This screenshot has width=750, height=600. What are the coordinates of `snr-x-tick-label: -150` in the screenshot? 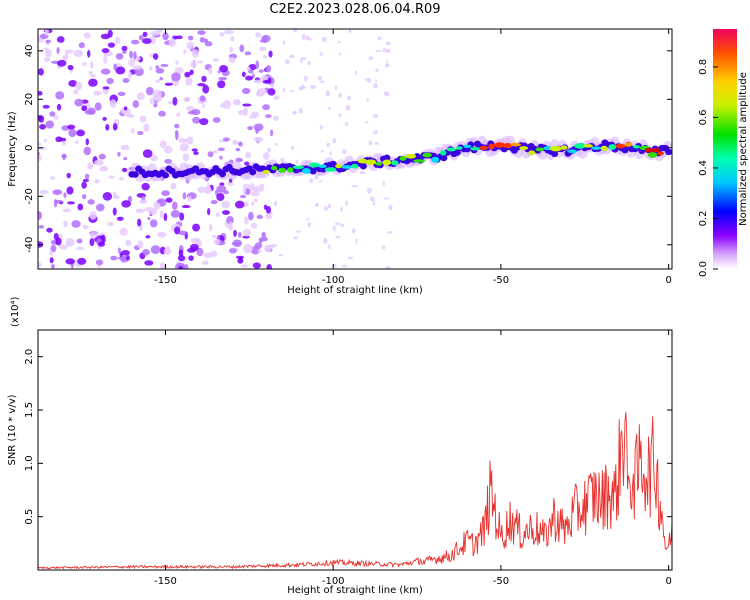 It's located at (165, 581).